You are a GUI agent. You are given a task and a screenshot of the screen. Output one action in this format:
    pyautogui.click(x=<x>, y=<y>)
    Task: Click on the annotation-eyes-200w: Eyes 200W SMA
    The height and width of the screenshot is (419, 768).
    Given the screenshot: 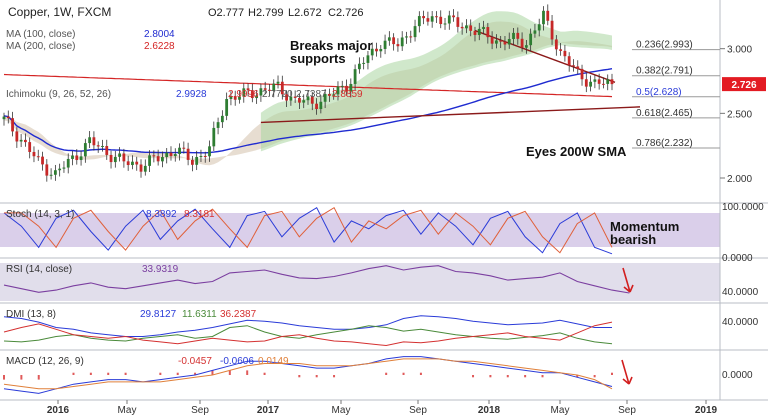 What is the action you would take?
    pyautogui.click(x=576, y=151)
    